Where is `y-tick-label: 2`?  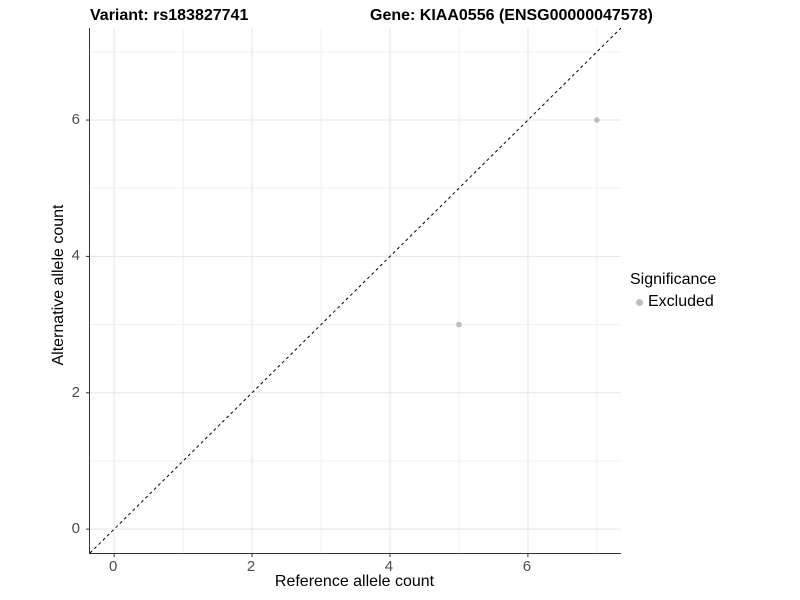 y-tick-label: 2 is located at coordinates (75, 392).